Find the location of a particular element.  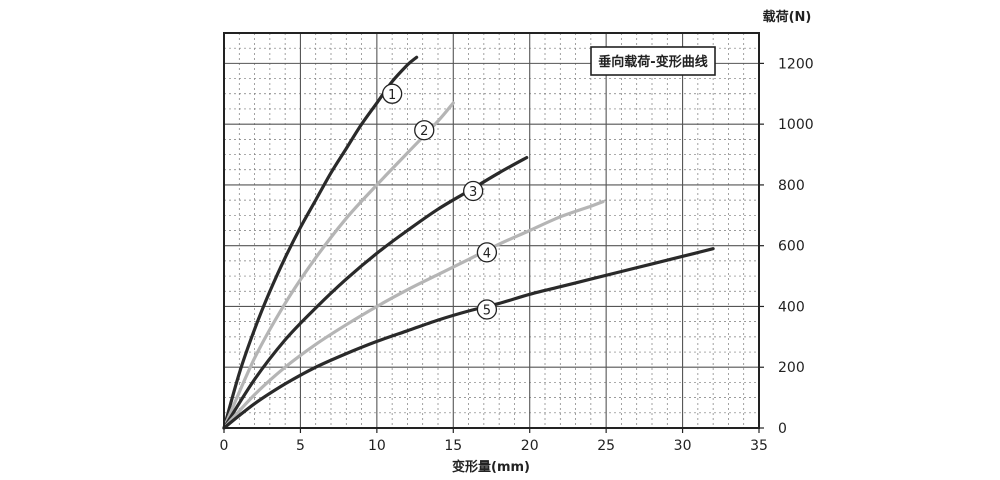

x-tick-label: 15 is located at coordinates (453, 446).